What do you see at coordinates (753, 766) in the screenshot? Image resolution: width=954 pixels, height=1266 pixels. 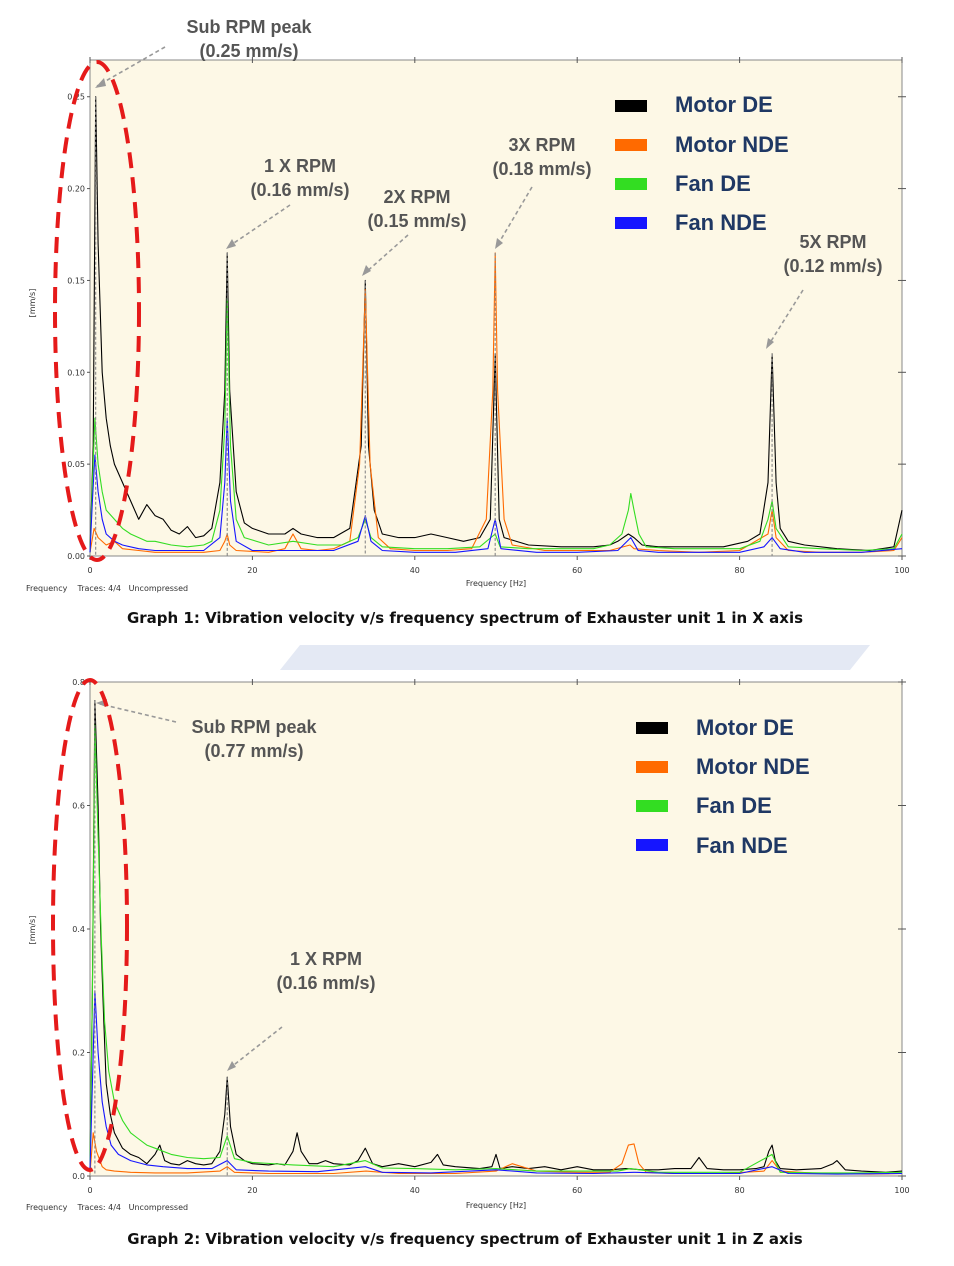 I see `legend2-label-motor-nde: Motor NDE` at bounding box center [753, 766].